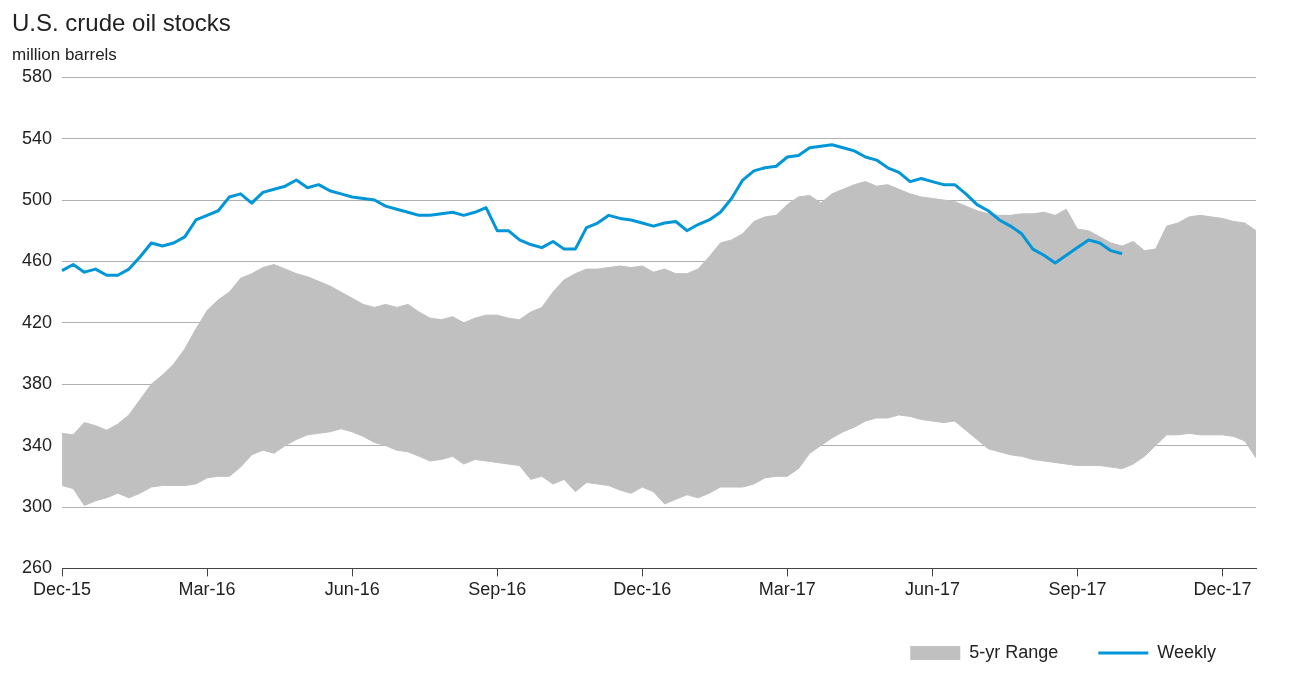  I want to click on x-tick-label: Dec-16, so click(642, 589).